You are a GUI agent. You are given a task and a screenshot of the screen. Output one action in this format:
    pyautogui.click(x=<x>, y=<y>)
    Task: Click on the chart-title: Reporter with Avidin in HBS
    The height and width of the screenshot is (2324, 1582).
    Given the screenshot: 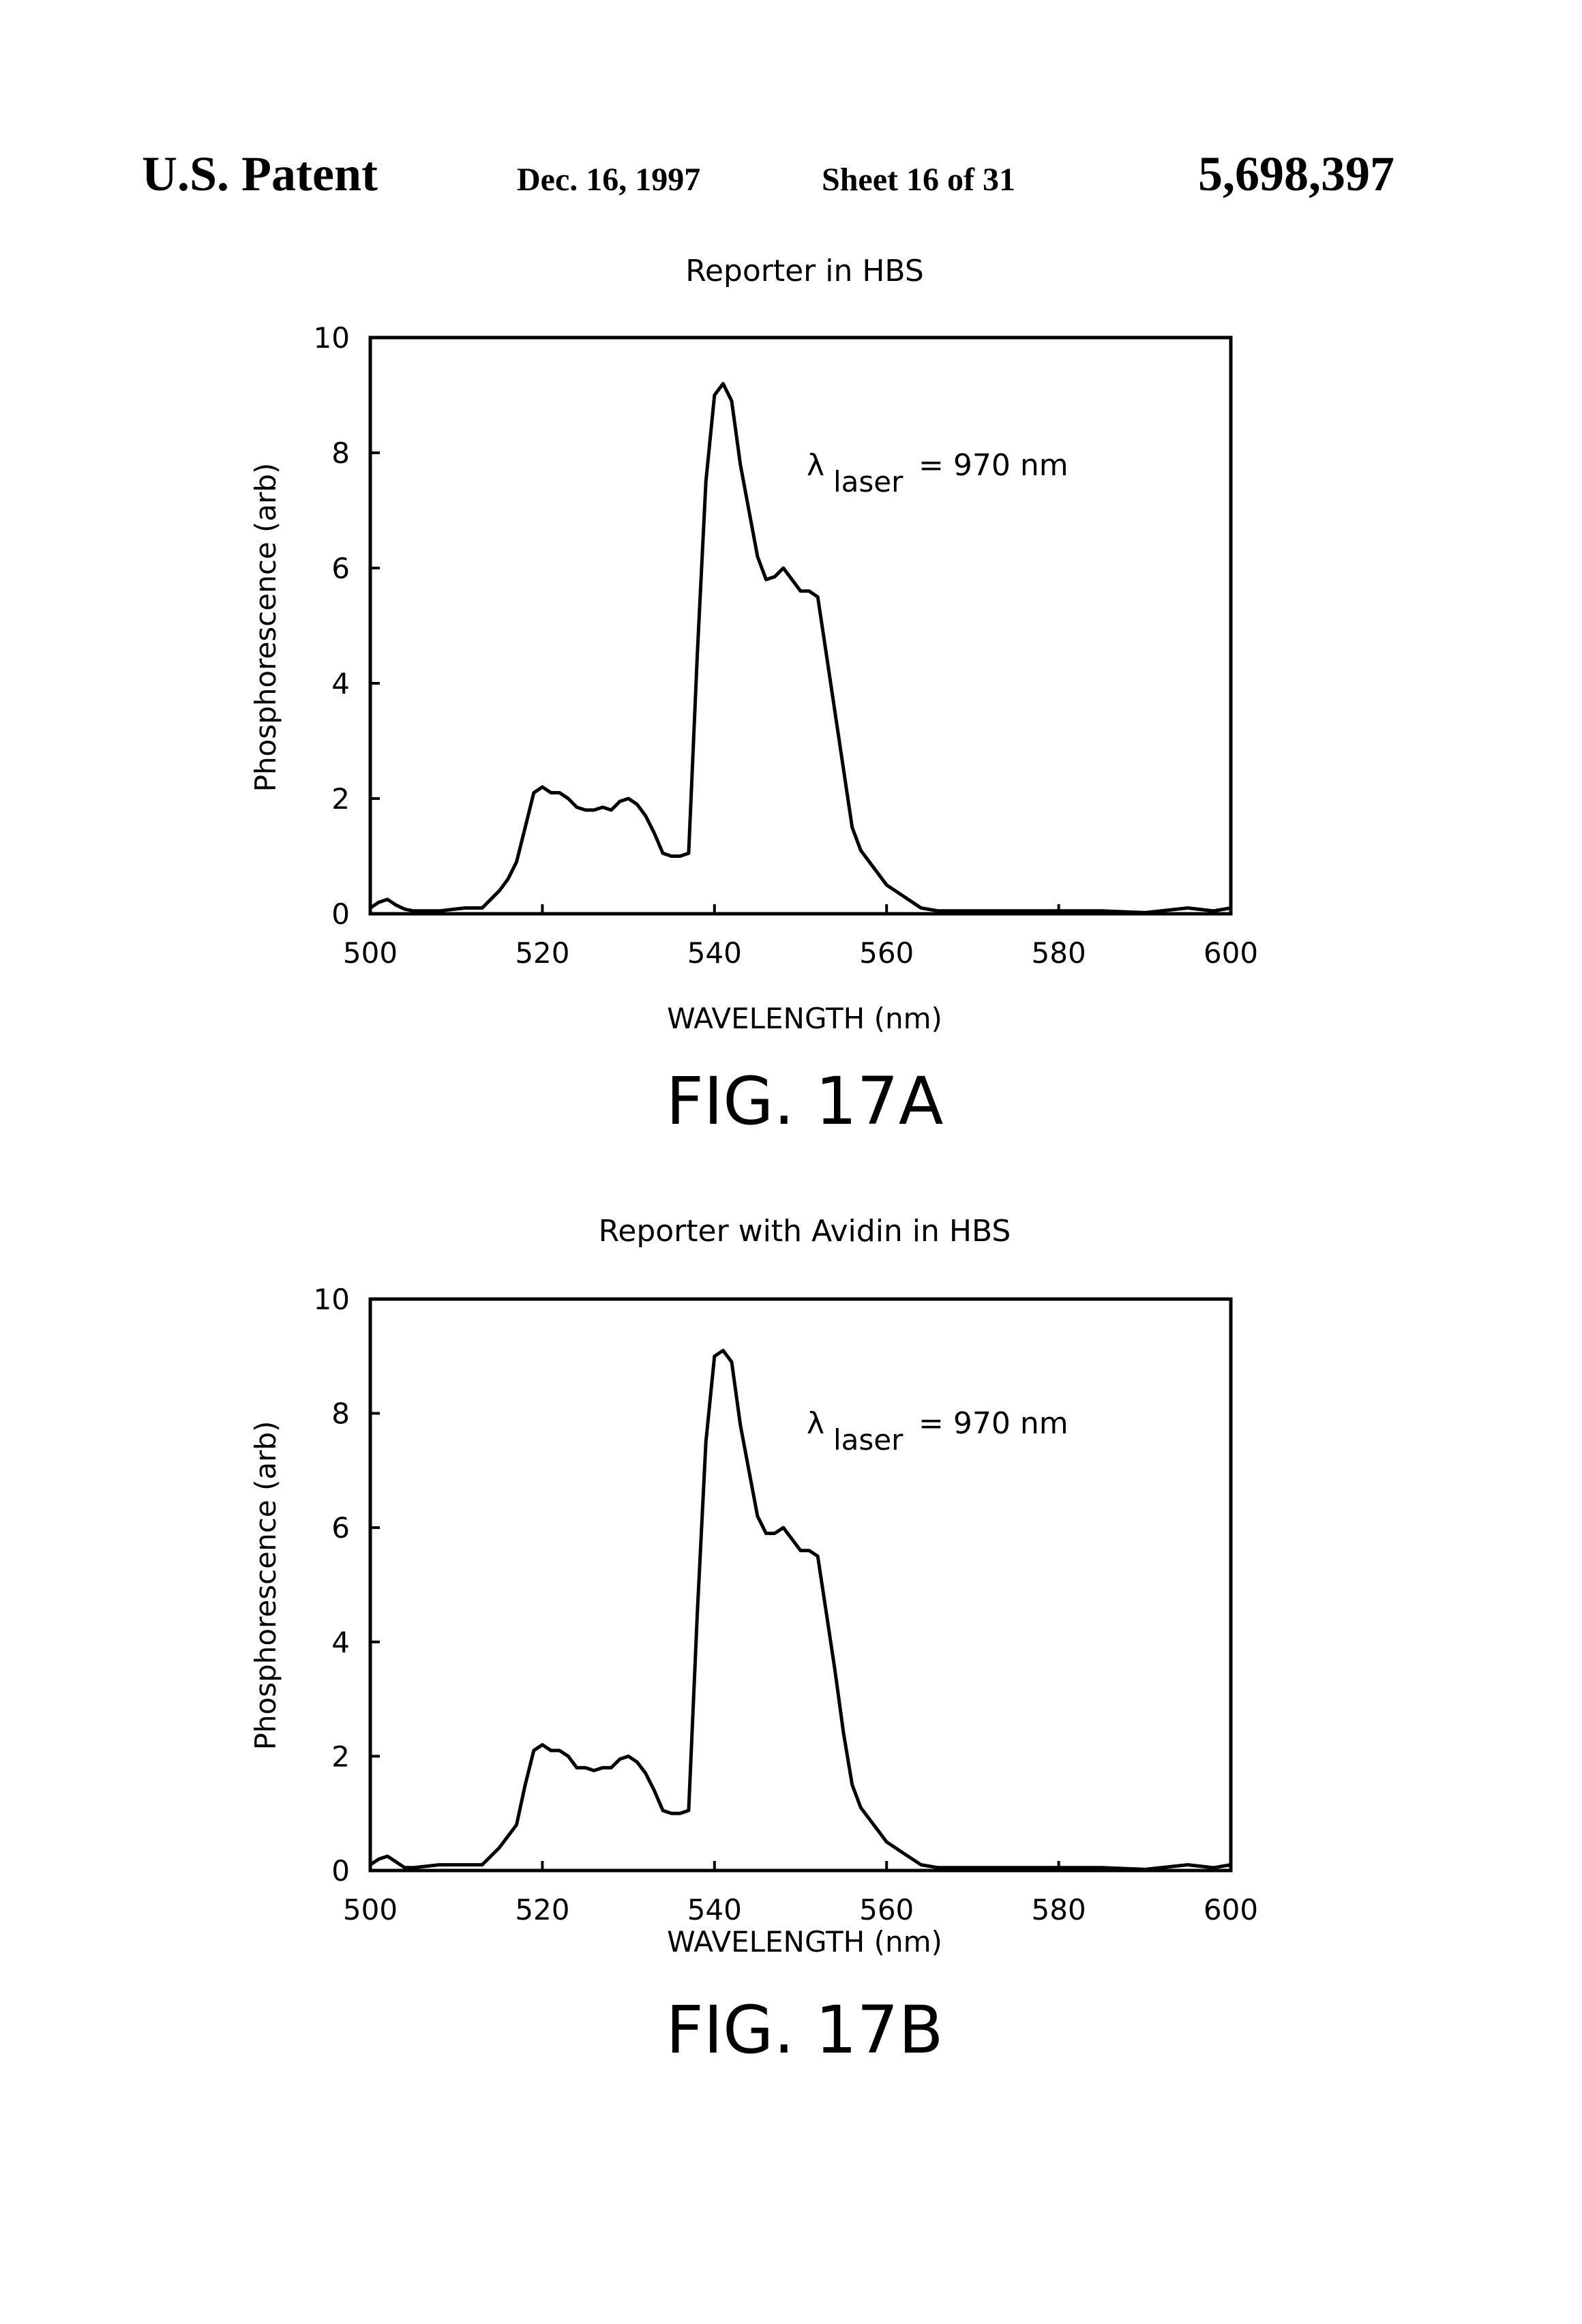 What is the action you would take?
    pyautogui.click(x=805, y=1231)
    